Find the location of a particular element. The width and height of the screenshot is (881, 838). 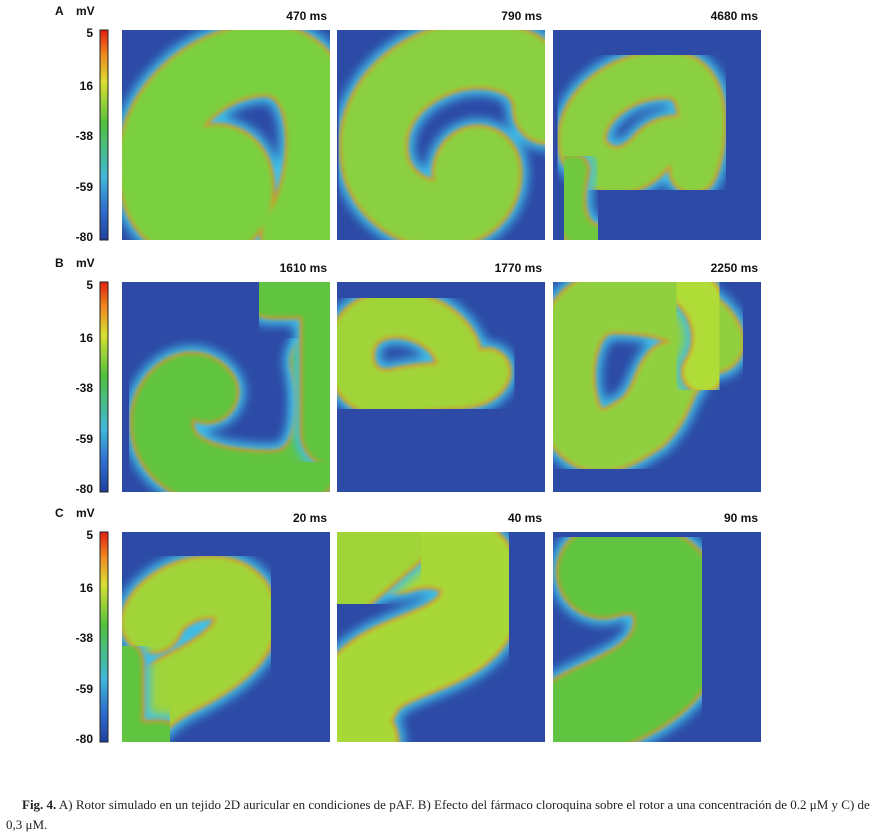

panel-label: B is located at coordinates (59, 263).